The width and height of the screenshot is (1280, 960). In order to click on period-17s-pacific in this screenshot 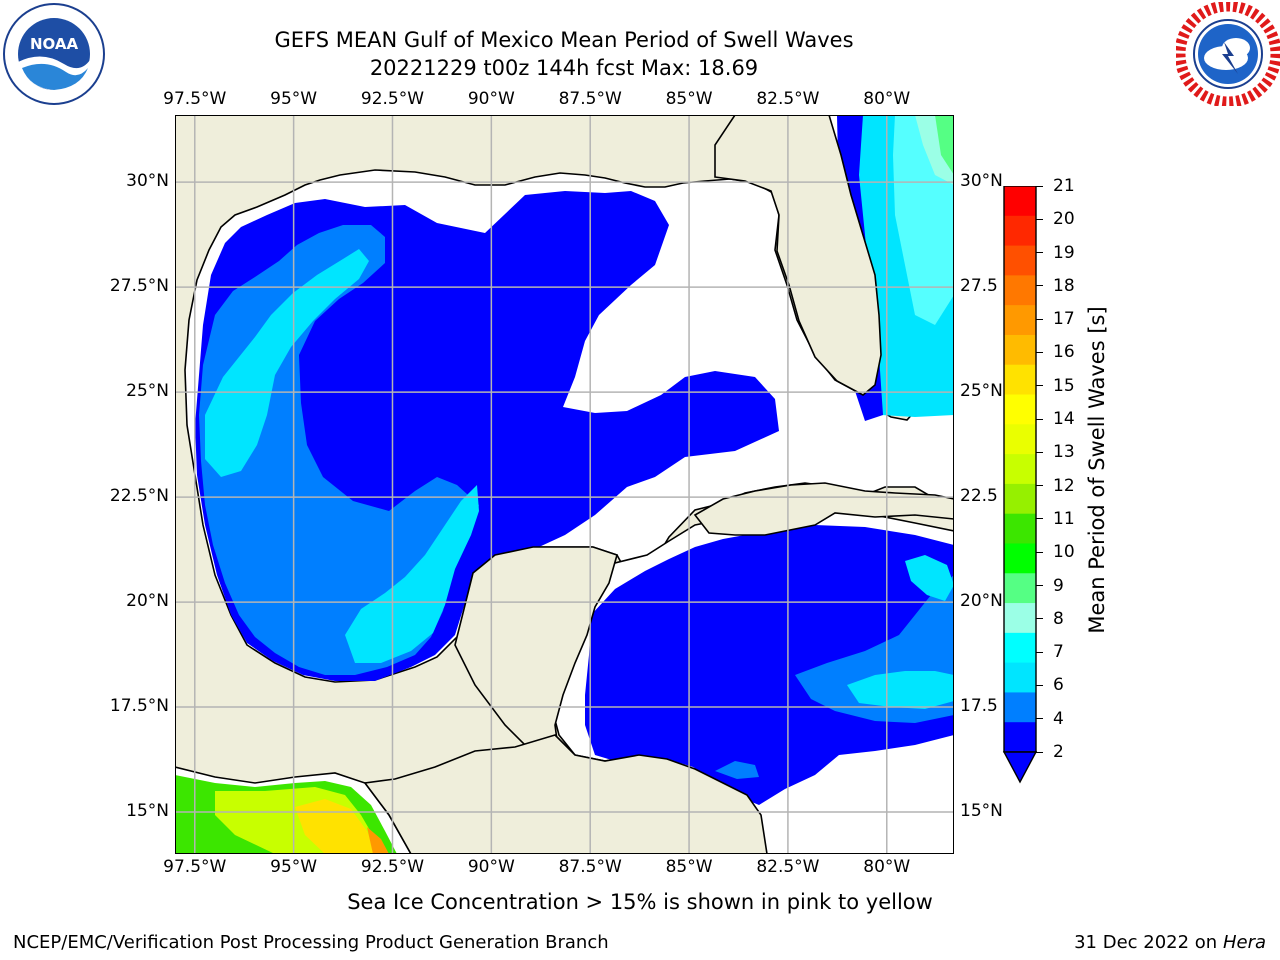, I will do `click(378, 840)`.